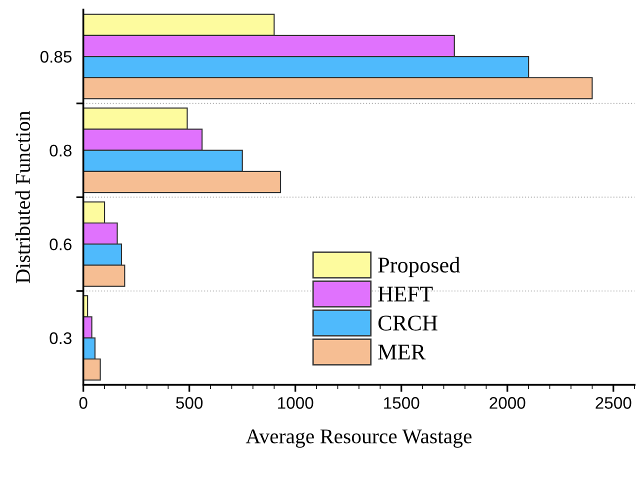 This screenshot has width=641, height=481. What do you see at coordinates (22, 197) in the screenshot?
I see `y-axis-title: Distributed Function` at bounding box center [22, 197].